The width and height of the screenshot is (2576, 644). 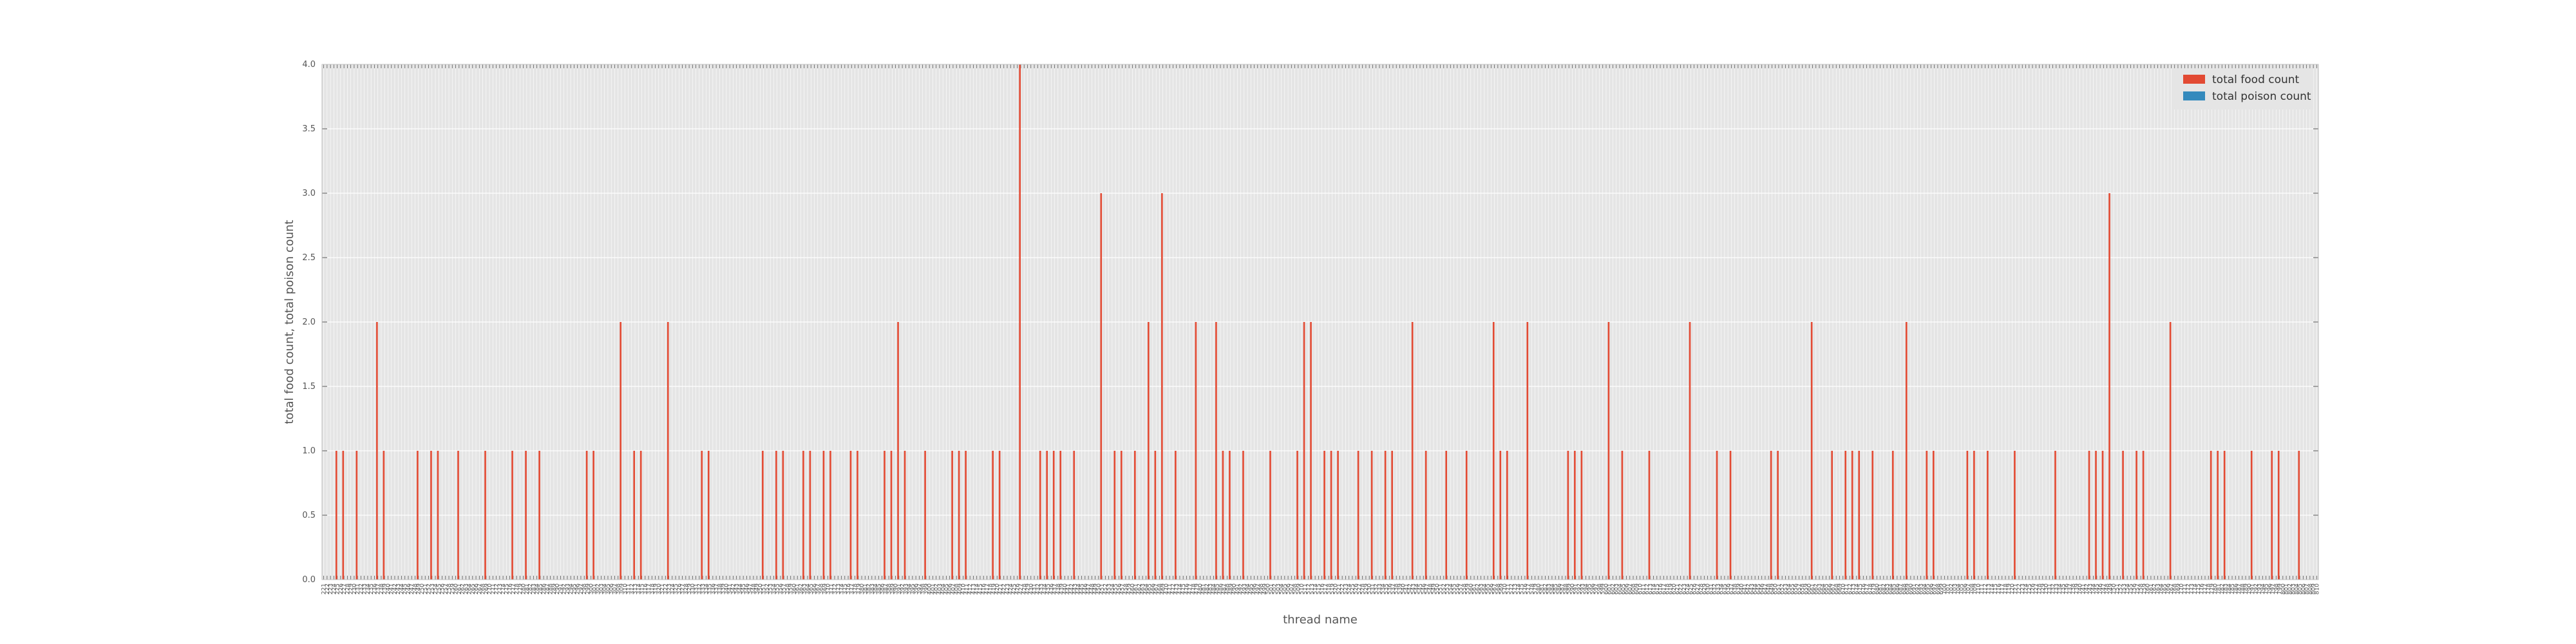 I want to click on x-tick-label: 243, so click(x=399, y=588).